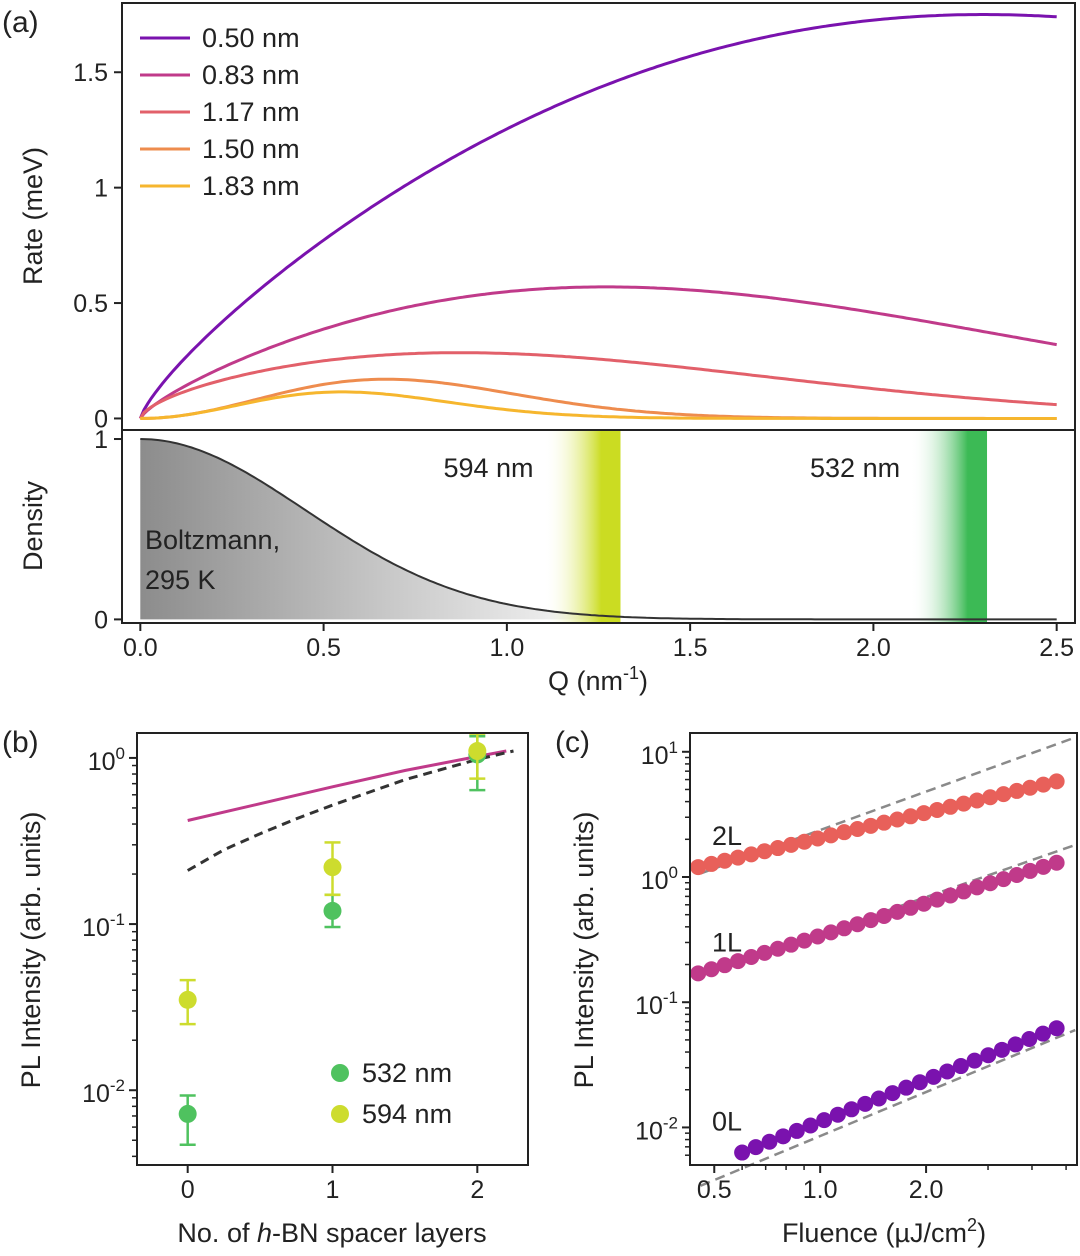 Image resolution: width=1080 pixels, height=1256 pixels. I want to click on fluence-xlabel: Fluence (µJ/cm2), so click(884, 1231).